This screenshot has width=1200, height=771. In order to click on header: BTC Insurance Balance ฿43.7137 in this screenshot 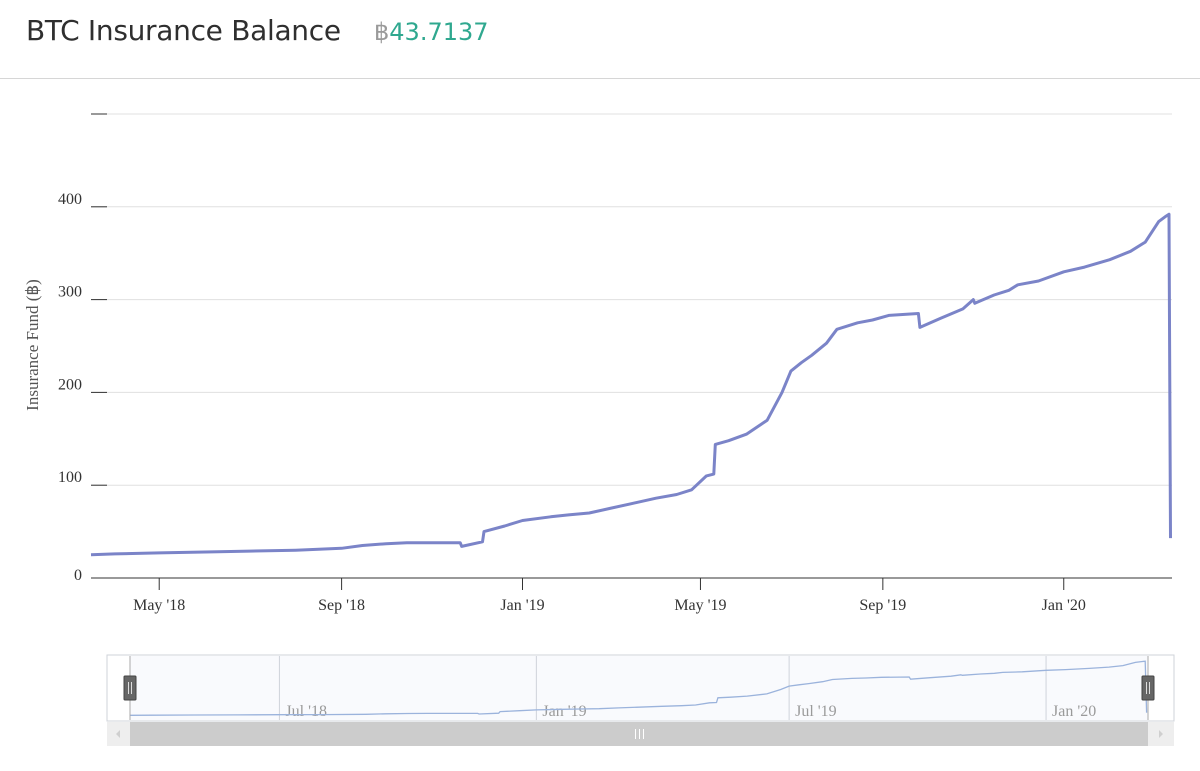, I will do `click(600, 39)`.